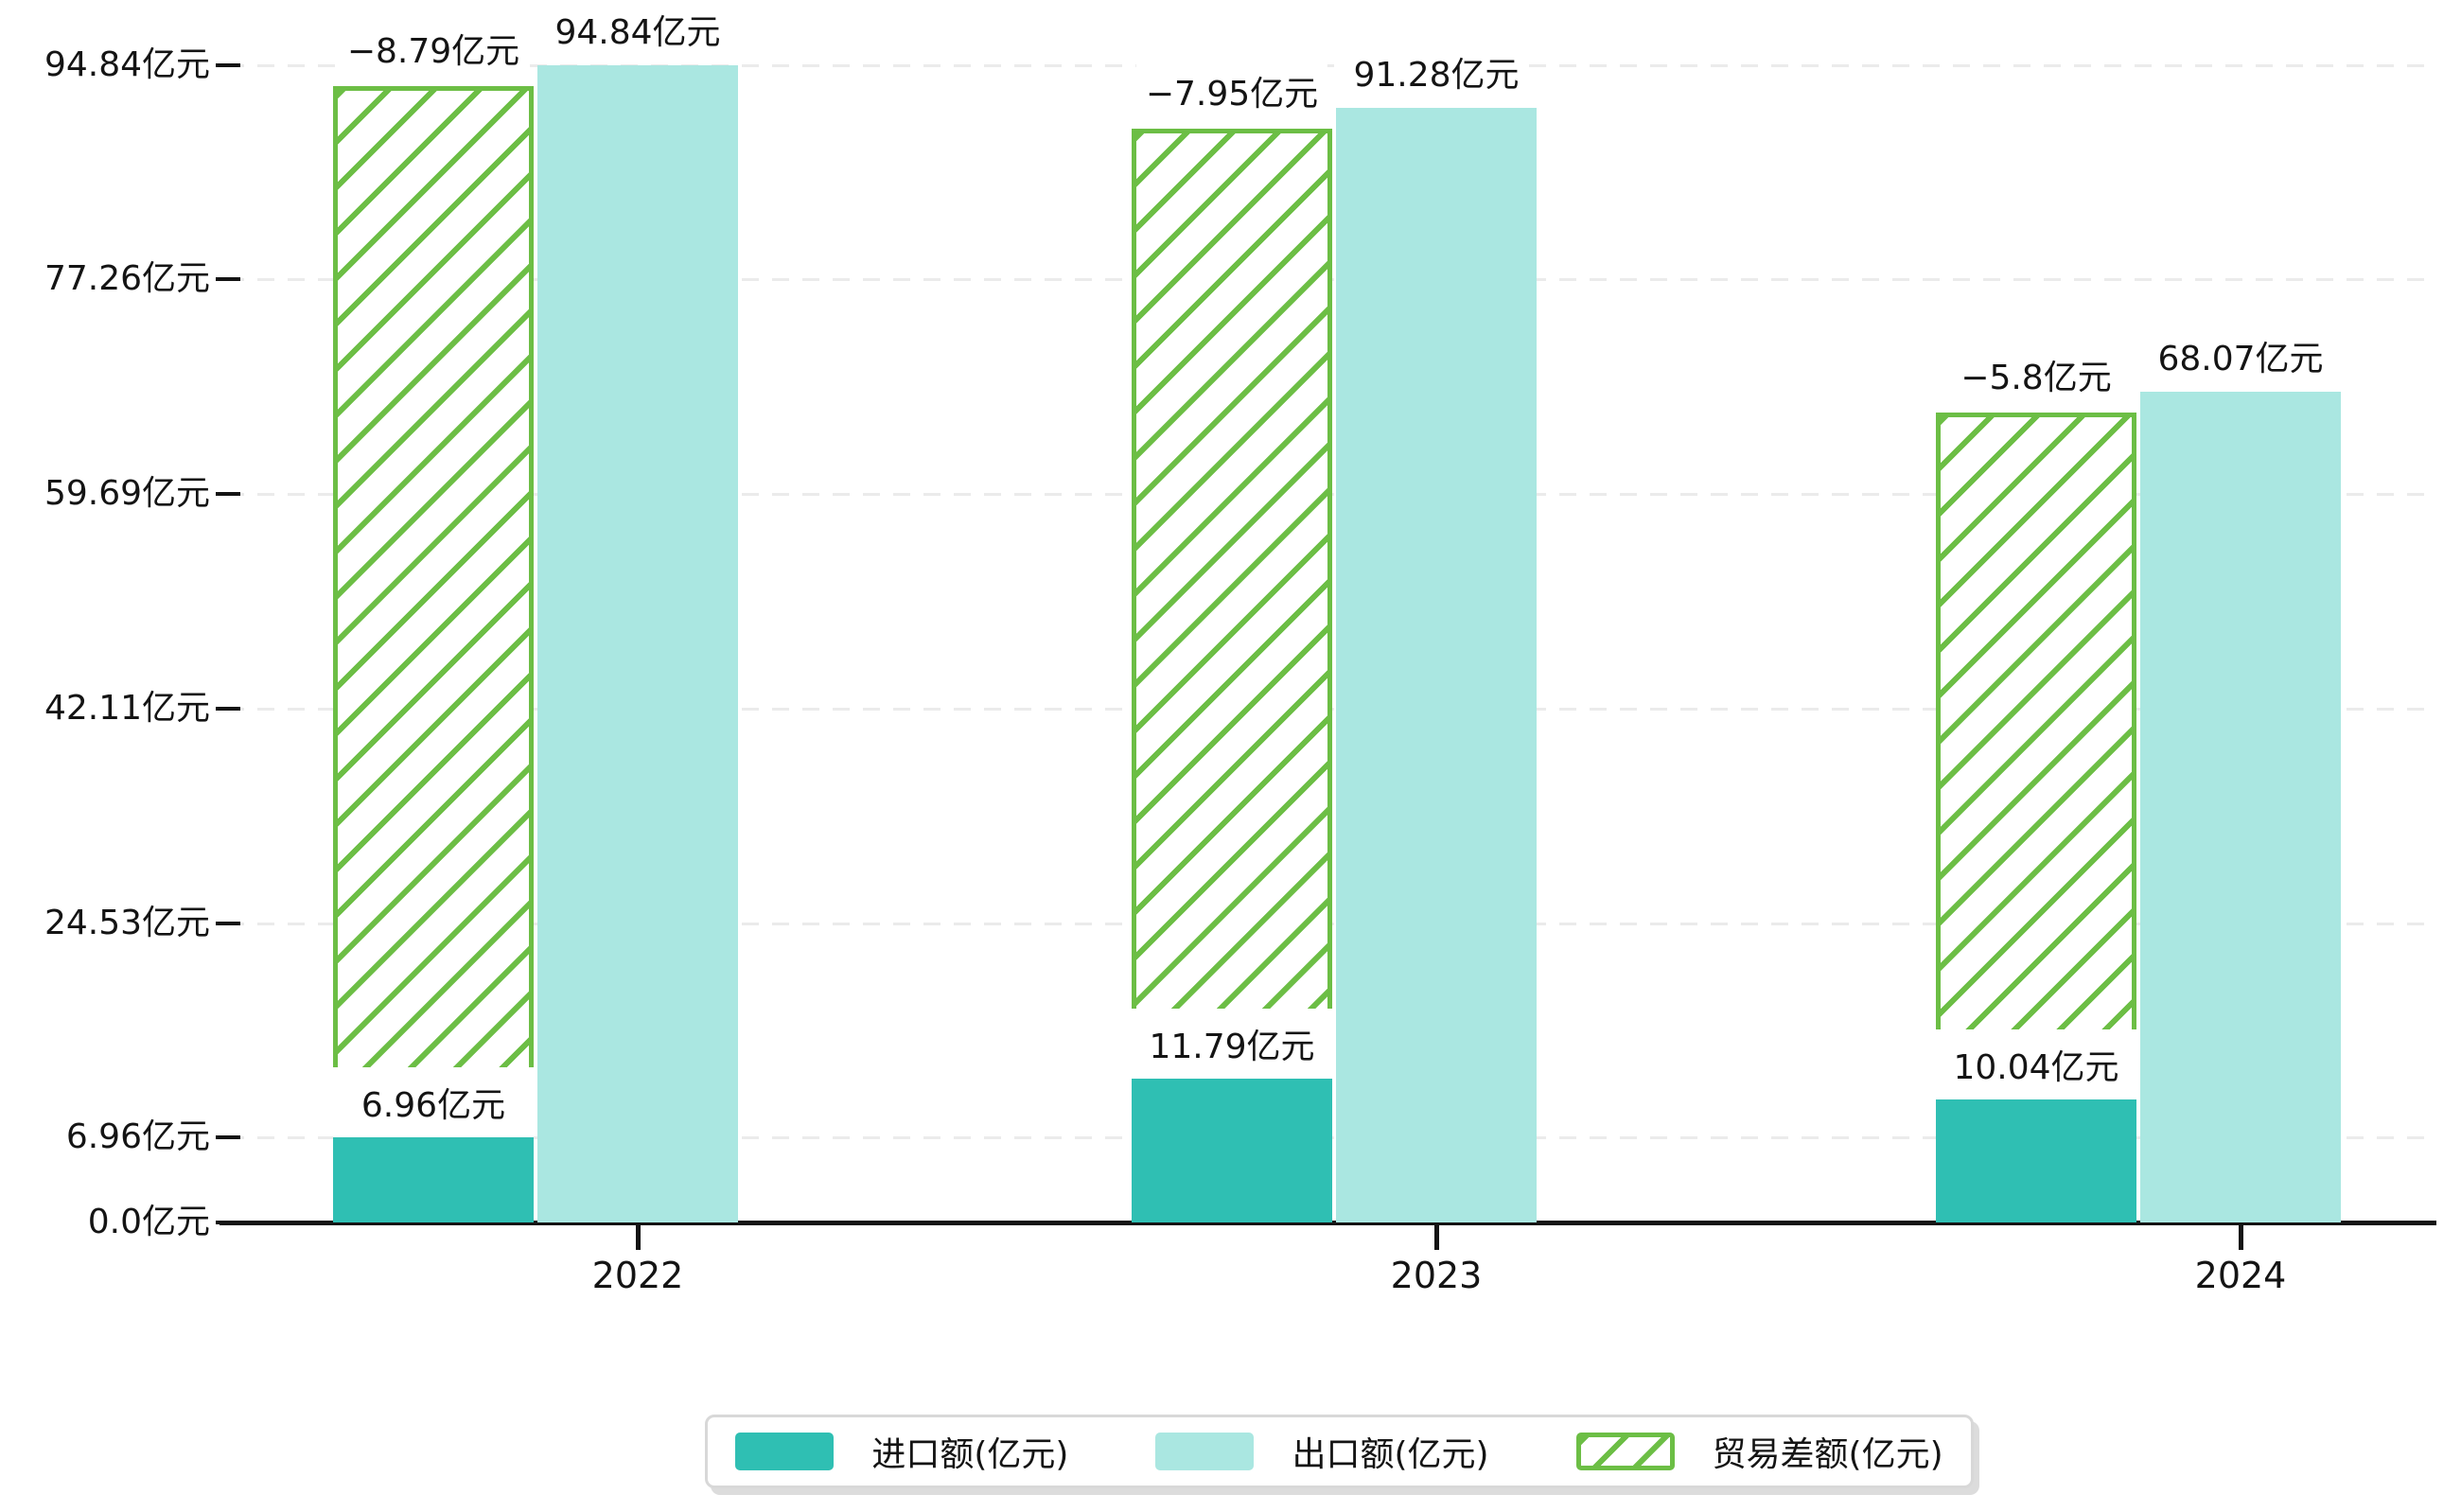 The height and width of the screenshot is (1512, 2461). I want to click on export-series-swatch, so click(1205, 1451).